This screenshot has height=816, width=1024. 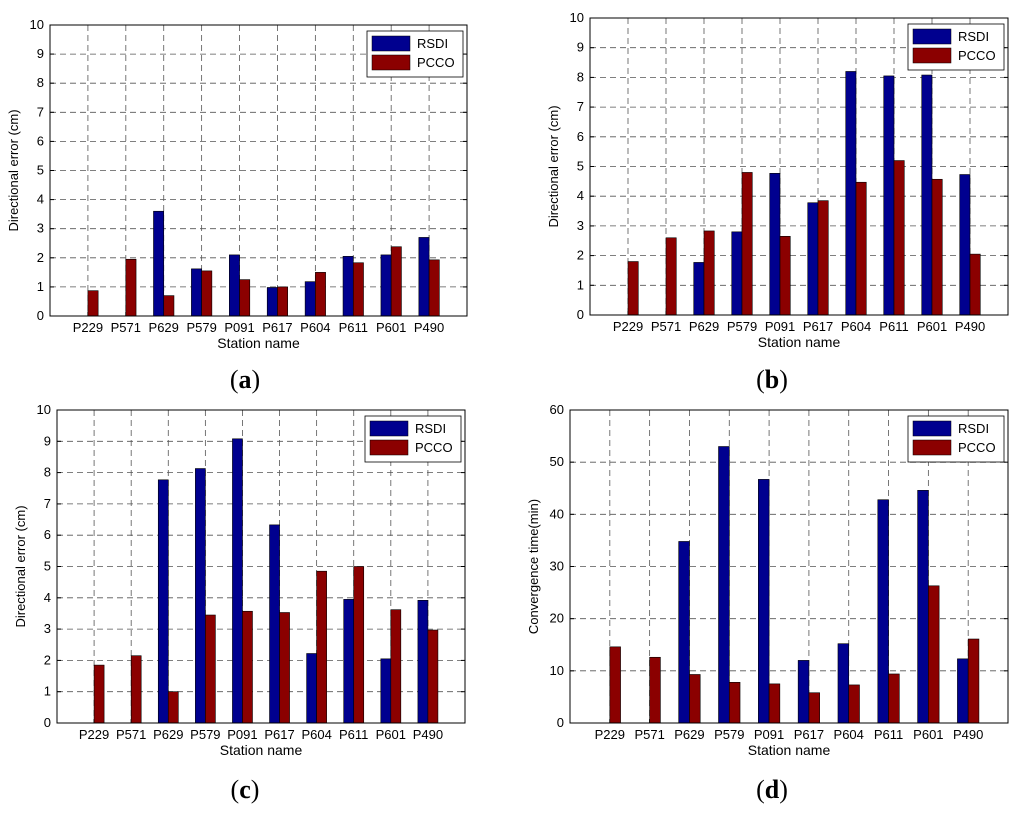 I want to click on x-tick-label: P091, so click(x=780, y=326).